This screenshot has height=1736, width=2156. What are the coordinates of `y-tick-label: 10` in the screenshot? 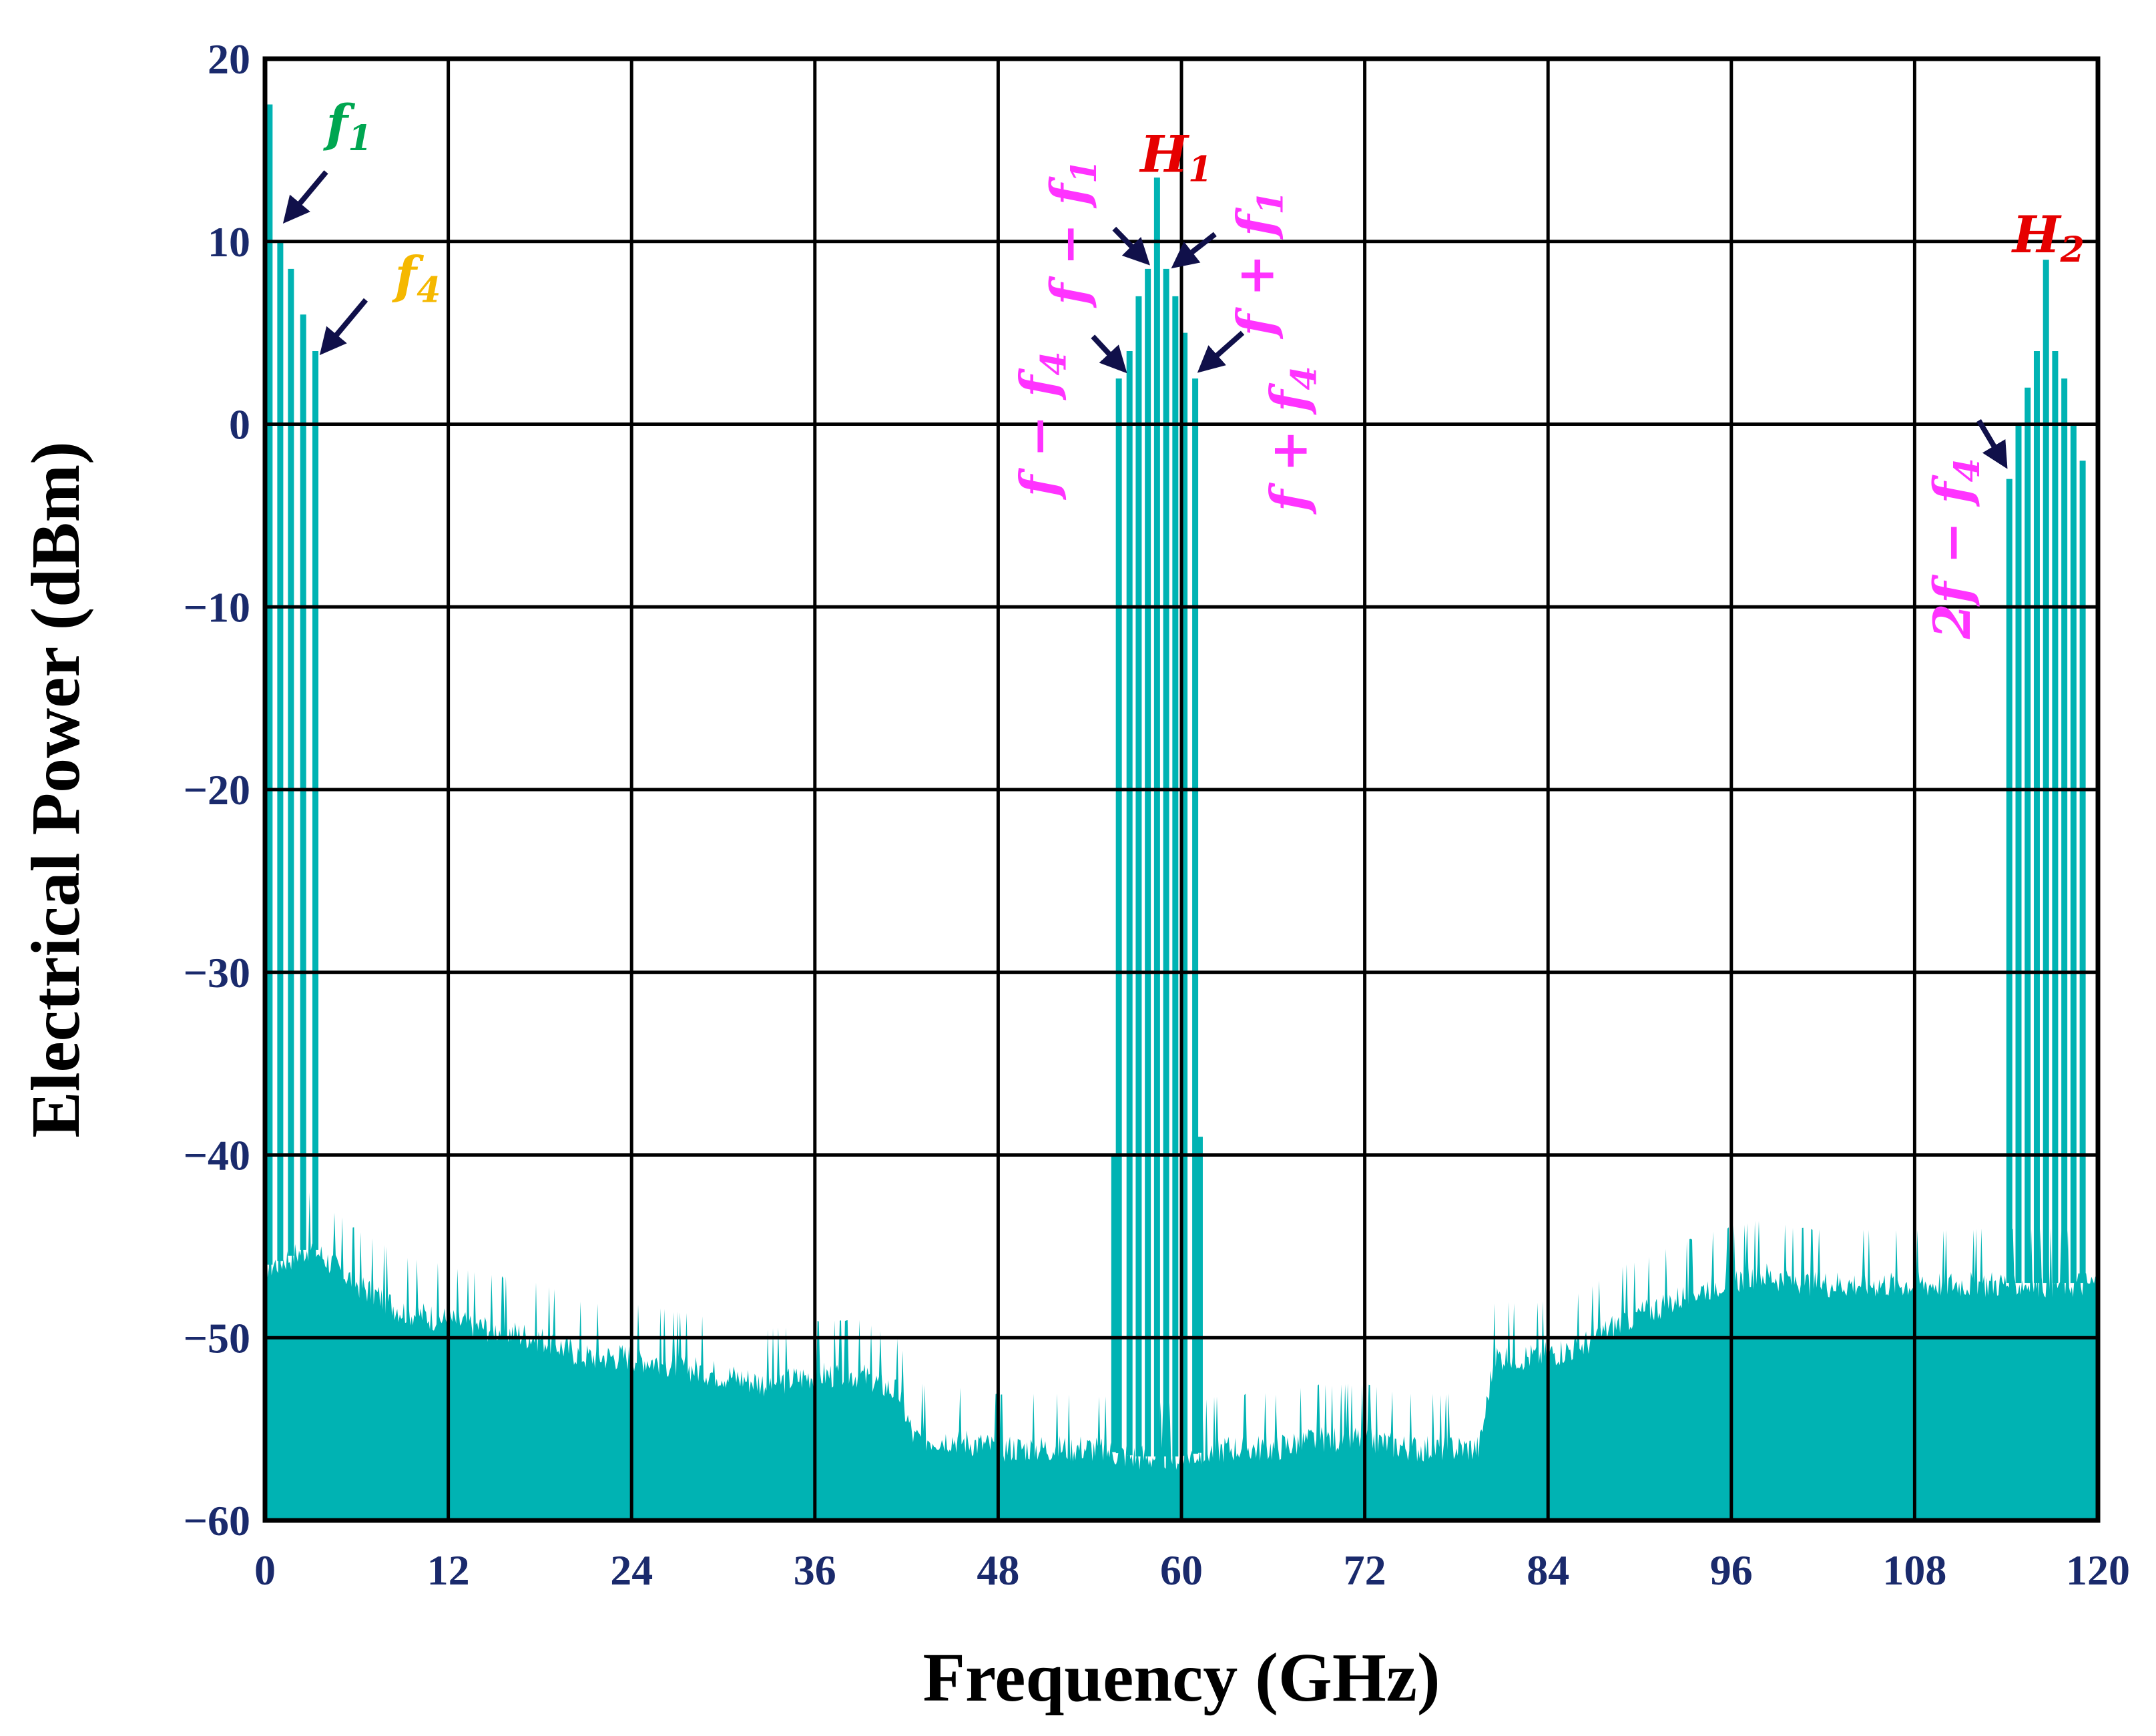 It's located at (229, 242).